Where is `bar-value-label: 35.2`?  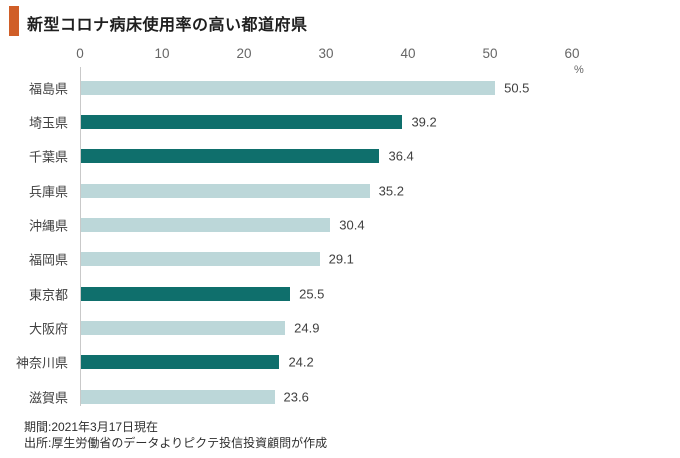 bar-value-label: 35.2 is located at coordinates (391, 191).